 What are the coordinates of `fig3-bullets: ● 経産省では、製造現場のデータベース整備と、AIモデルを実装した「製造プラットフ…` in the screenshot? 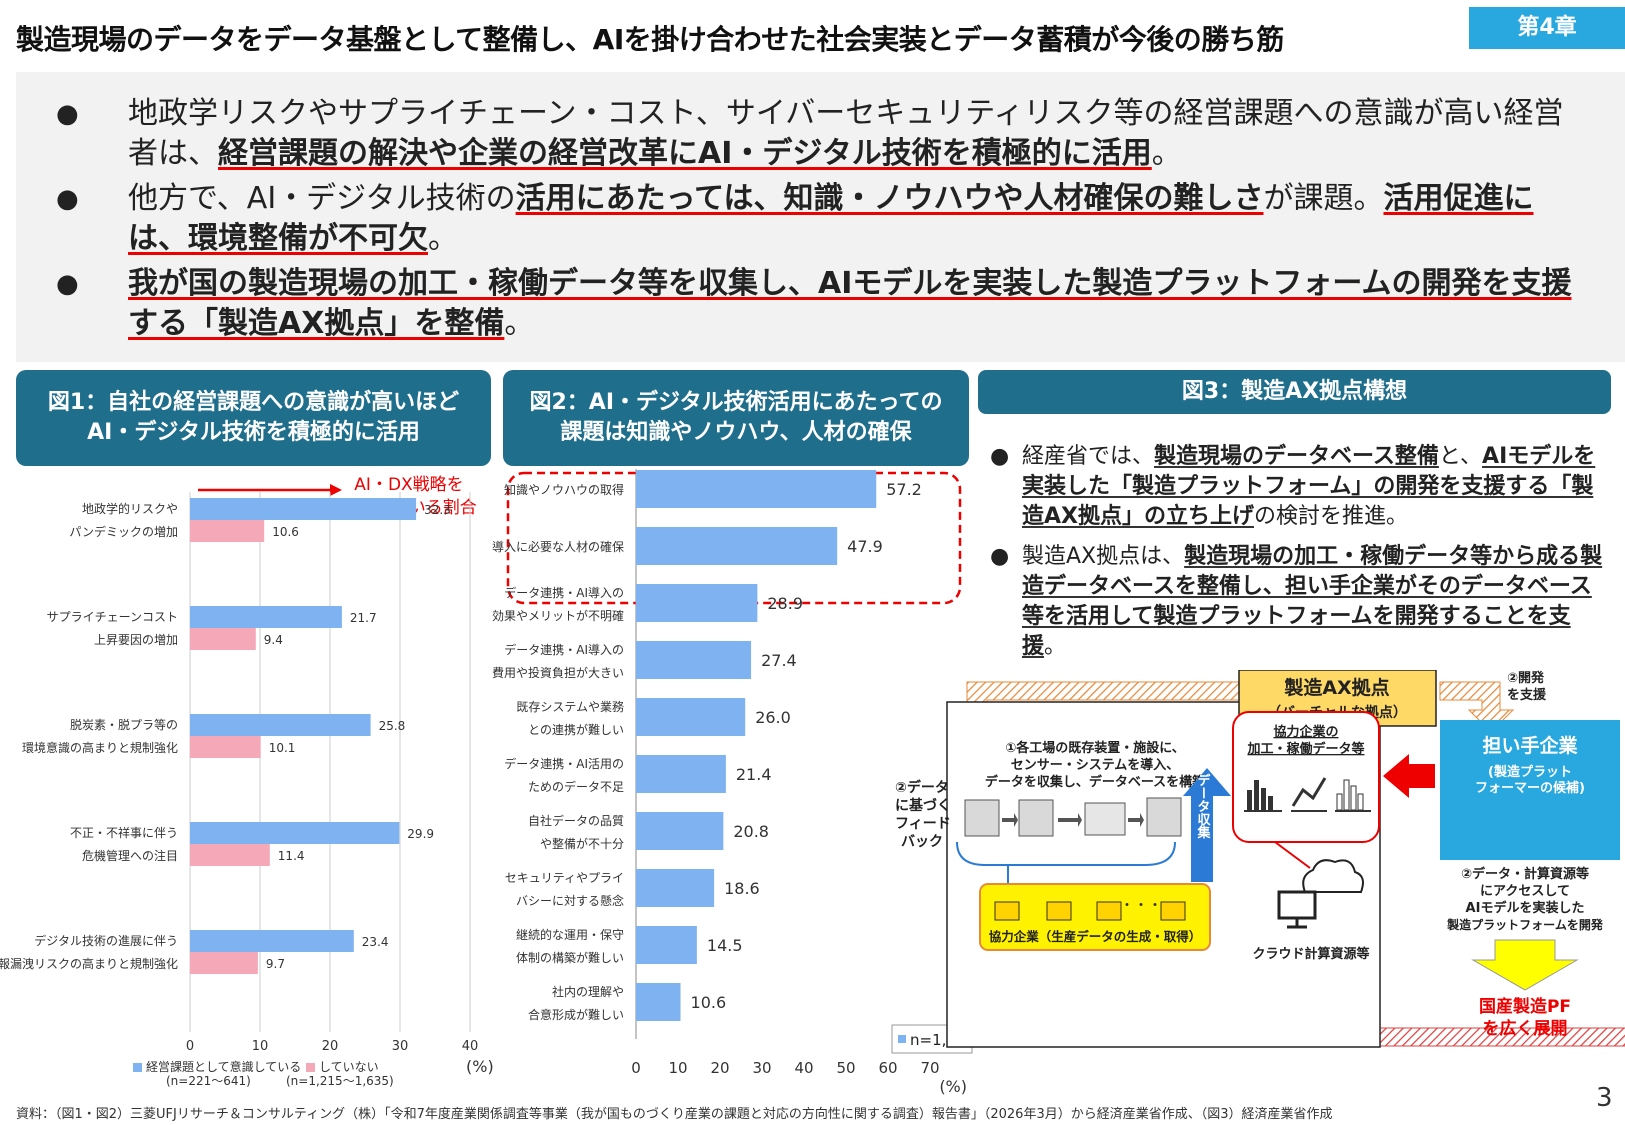 It's located at (1300, 557).